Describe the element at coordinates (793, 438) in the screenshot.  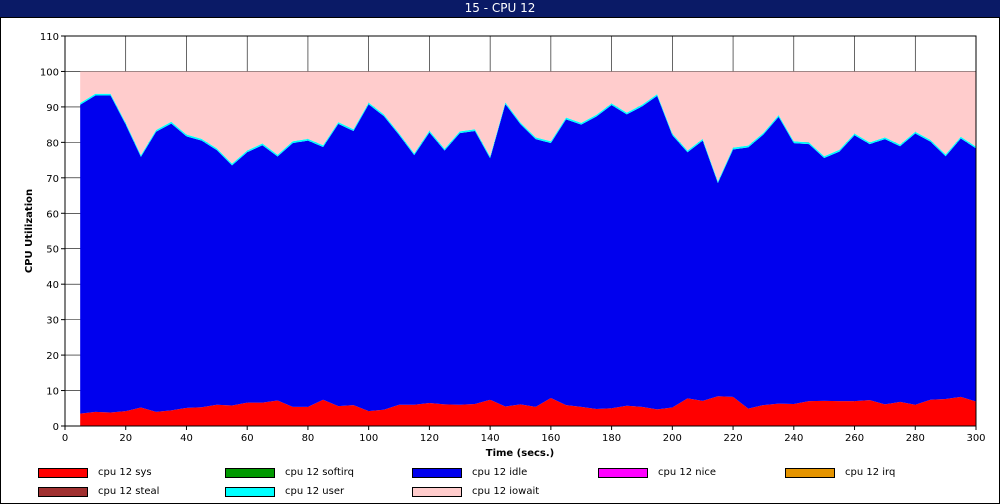
I see `x-tick-label-12: 240` at that location.